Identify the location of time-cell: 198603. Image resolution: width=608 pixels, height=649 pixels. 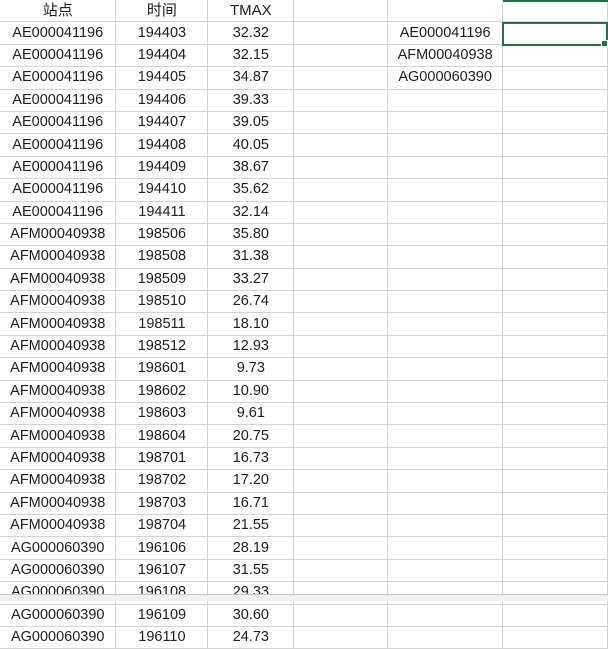
(162, 414).